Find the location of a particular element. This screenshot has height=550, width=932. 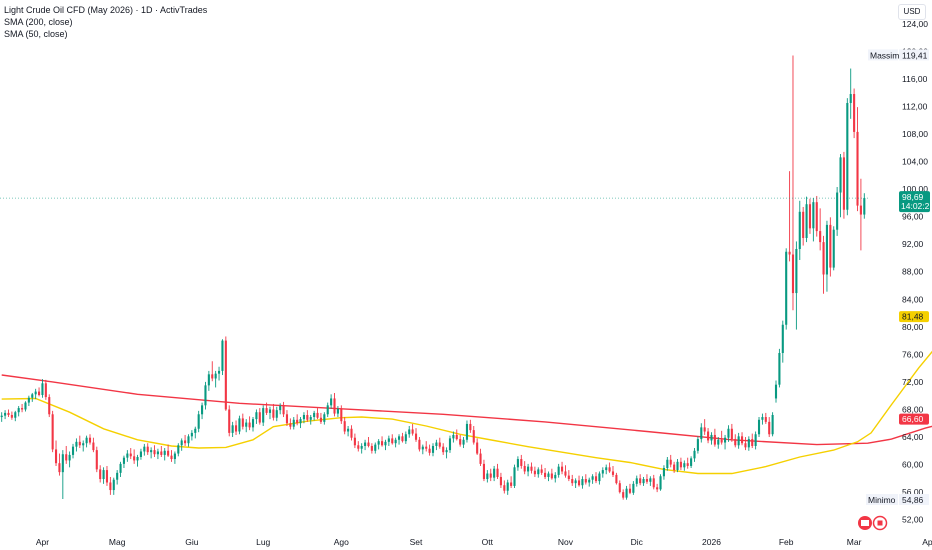

y-tick-label: 96,00 is located at coordinates (913, 217).